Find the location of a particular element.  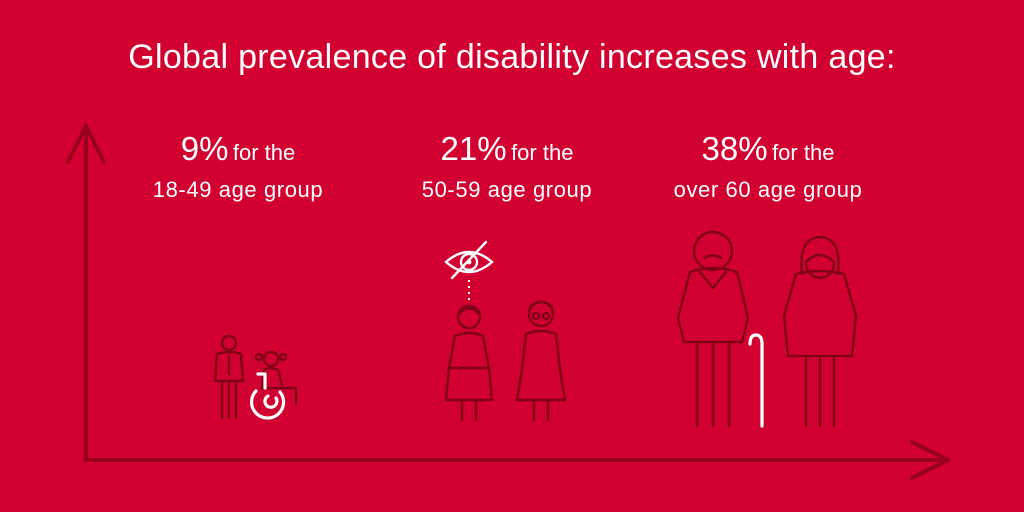

stat-age-group: 50-59 age group is located at coordinates (507, 189).